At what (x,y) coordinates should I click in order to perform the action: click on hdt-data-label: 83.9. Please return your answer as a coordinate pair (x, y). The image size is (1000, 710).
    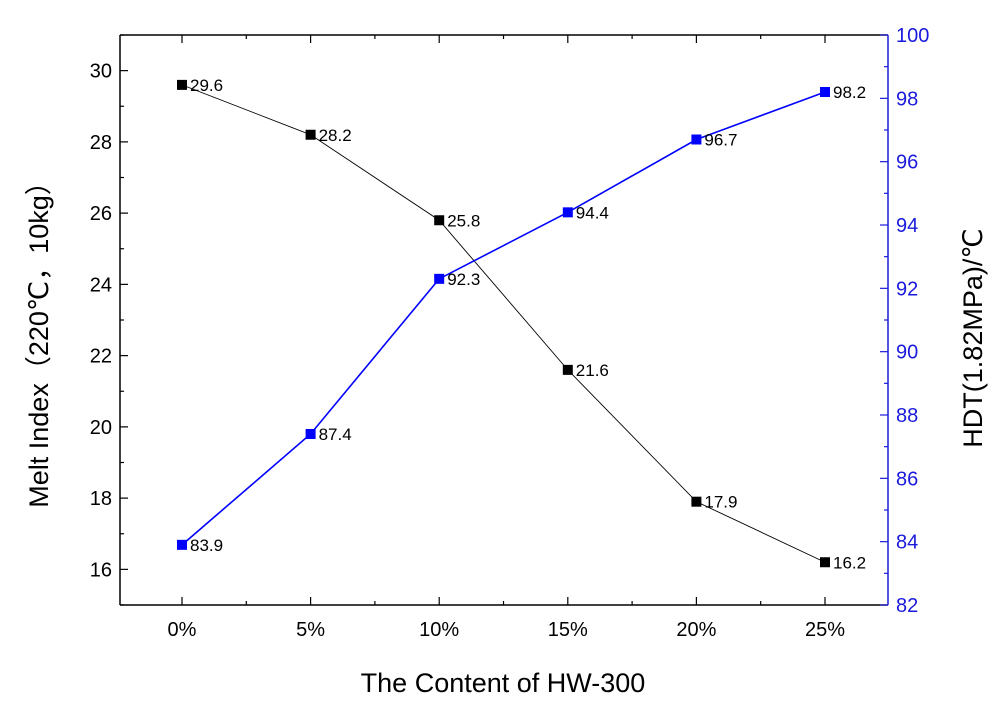
    Looking at the image, I should click on (206, 545).